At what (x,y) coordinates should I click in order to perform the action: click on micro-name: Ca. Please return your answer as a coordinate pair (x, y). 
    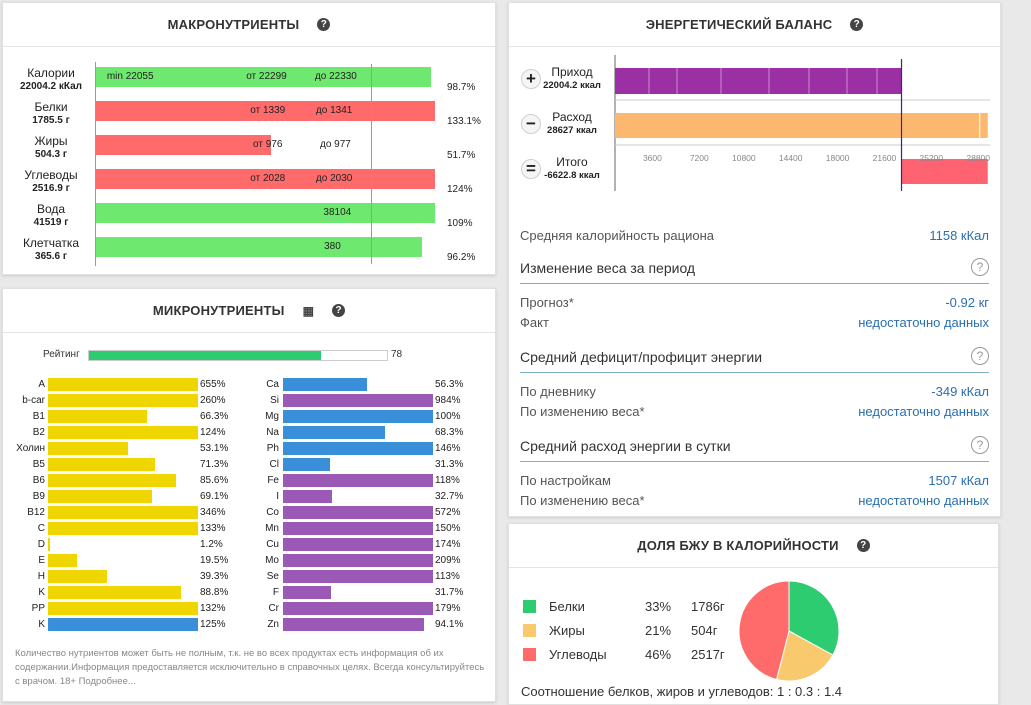
    Looking at the image, I should click on (272, 384).